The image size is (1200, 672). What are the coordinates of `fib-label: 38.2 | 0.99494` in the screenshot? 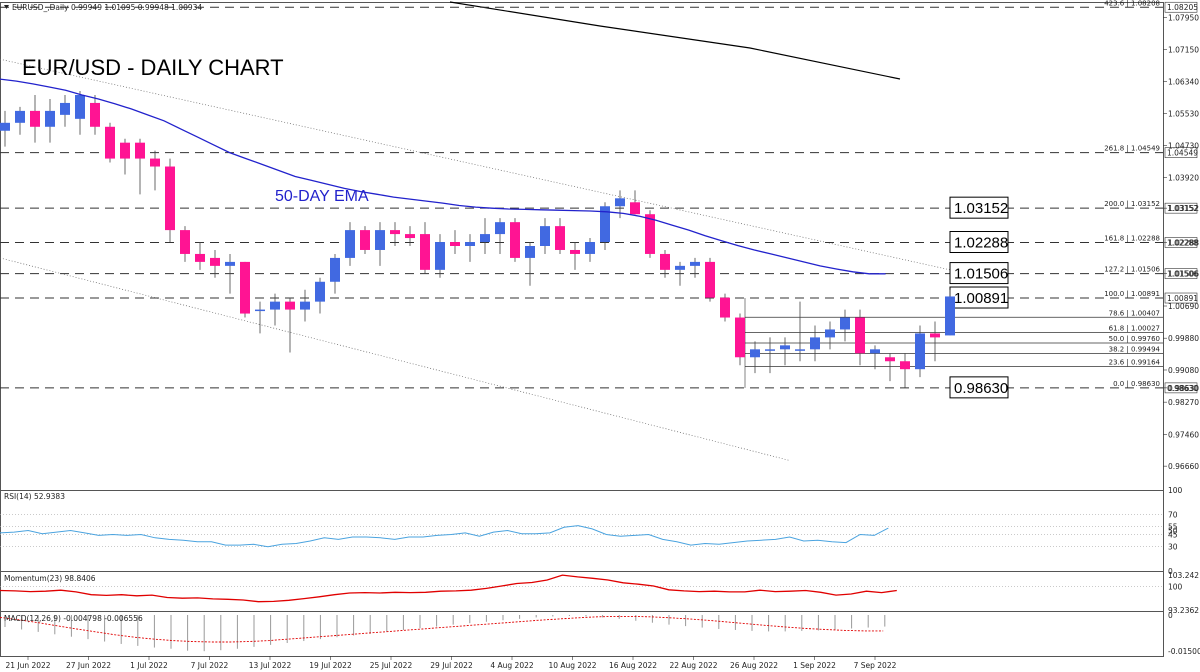 It's located at (1135, 350).